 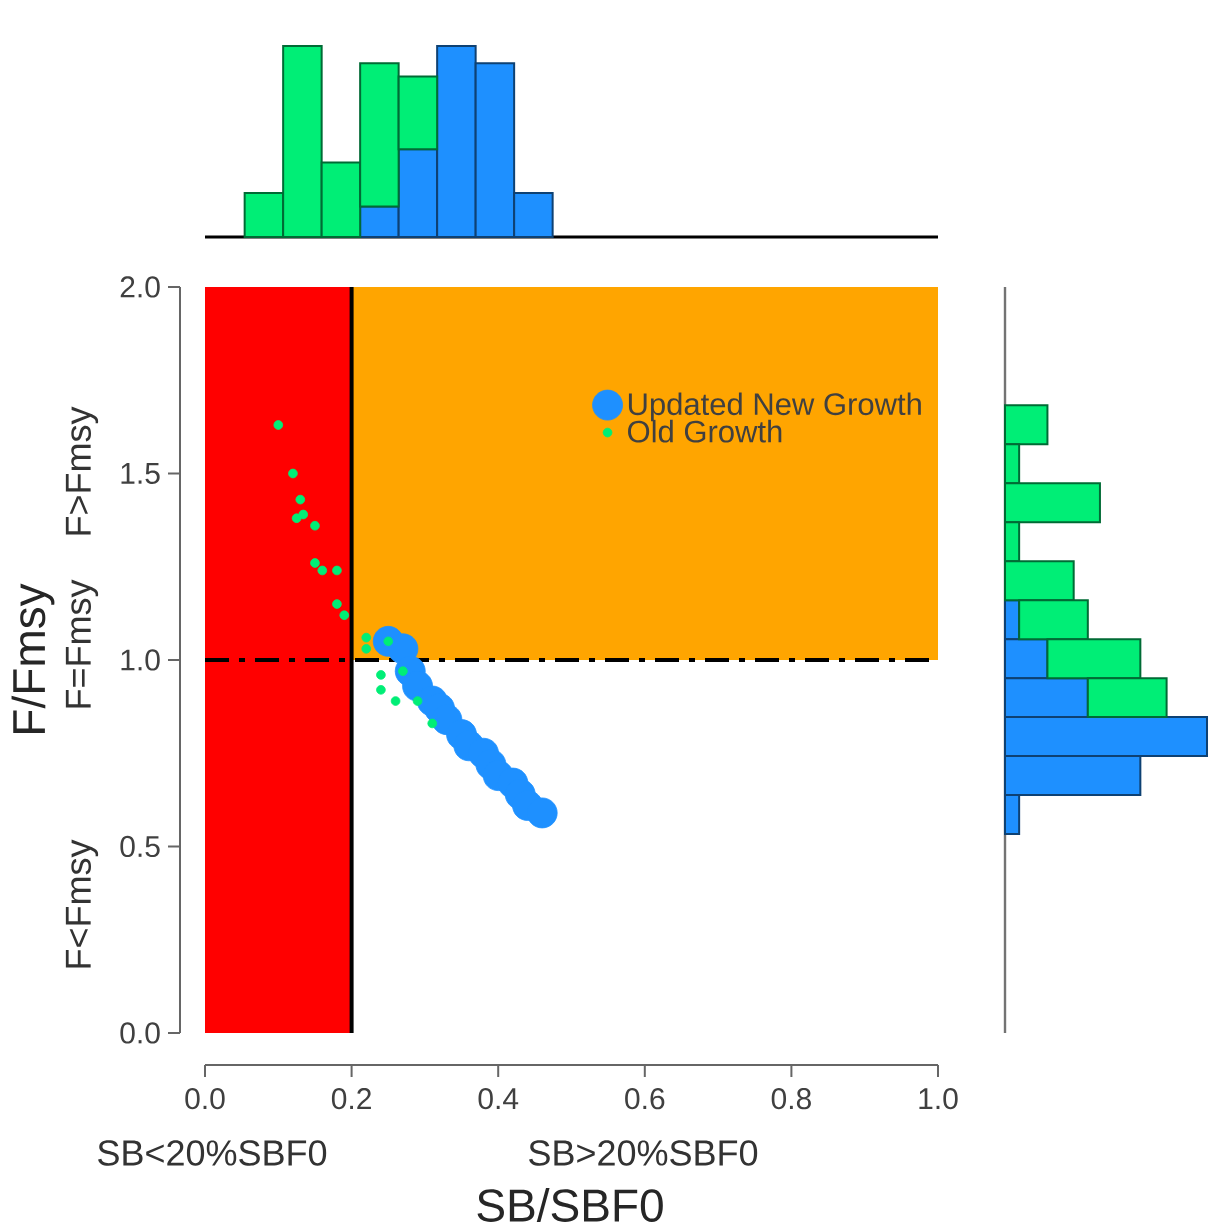 What do you see at coordinates (140, 1033) in the screenshot?
I see `y-tick-label: 0.0` at bounding box center [140, 1033].